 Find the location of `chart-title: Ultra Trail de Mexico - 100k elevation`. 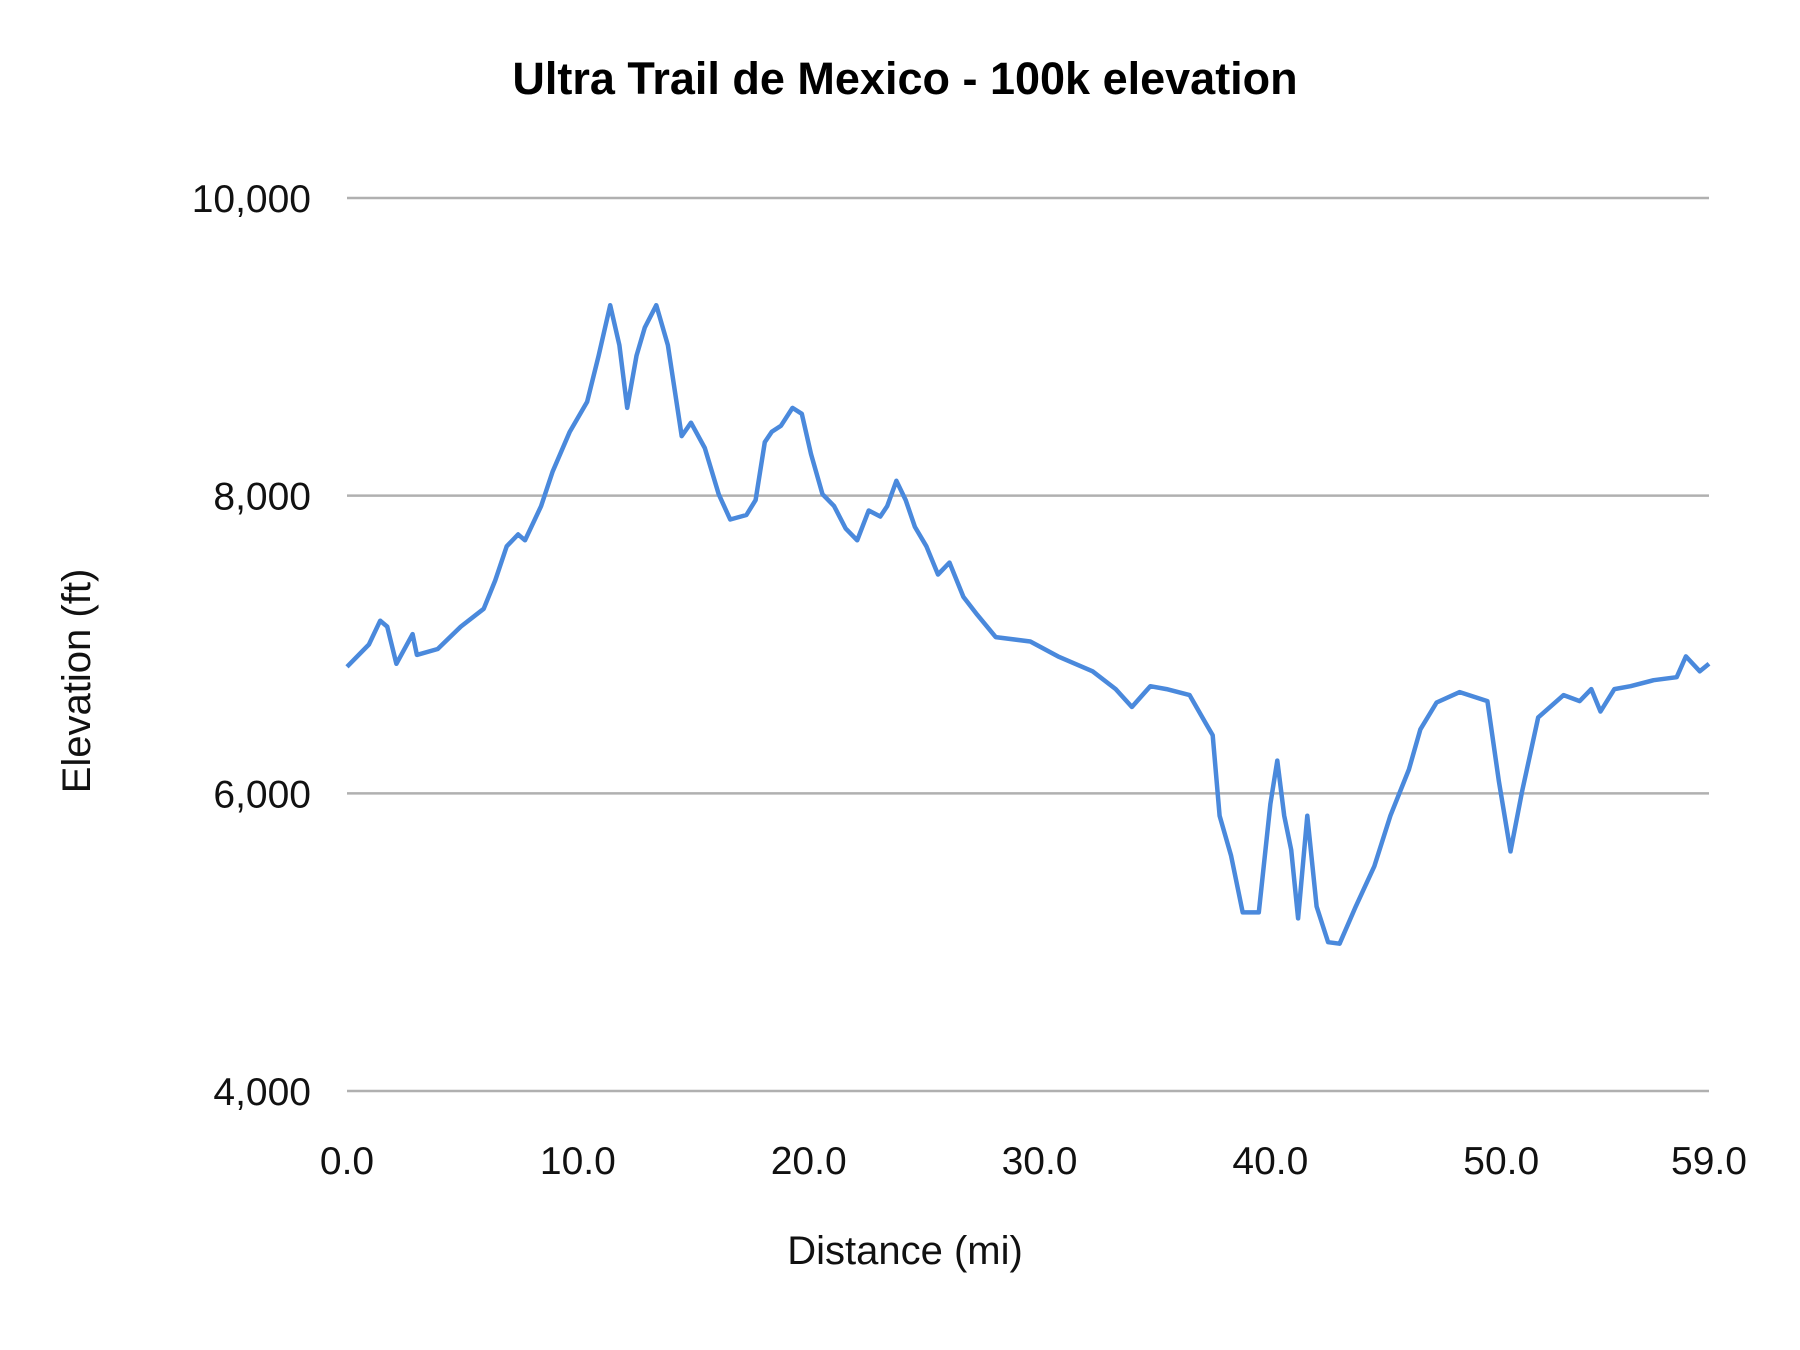

chart-title: Ultra Trail de Mexico - 100k elevation is located at coordinates (904, 78).